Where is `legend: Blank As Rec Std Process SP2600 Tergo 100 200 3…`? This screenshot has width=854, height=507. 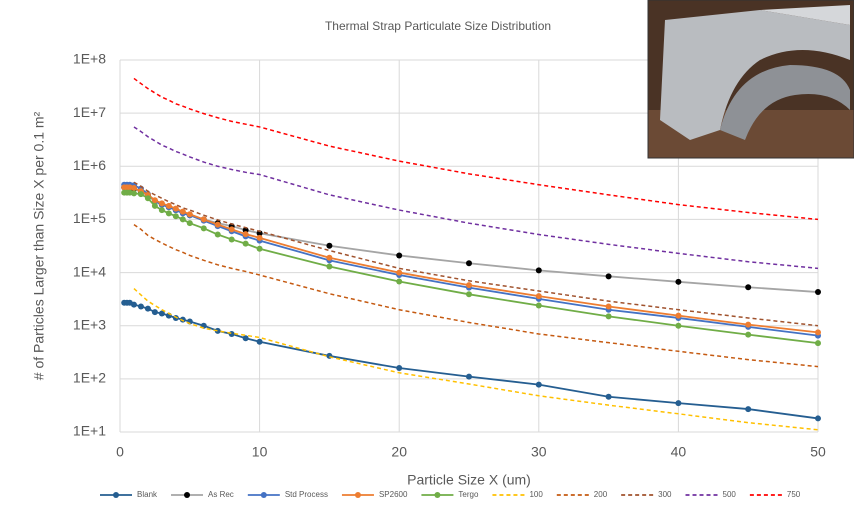
legend: Blank As Rec Std Process SP2600 Tergo 100 200 3… is located at coordinates (450, 494).